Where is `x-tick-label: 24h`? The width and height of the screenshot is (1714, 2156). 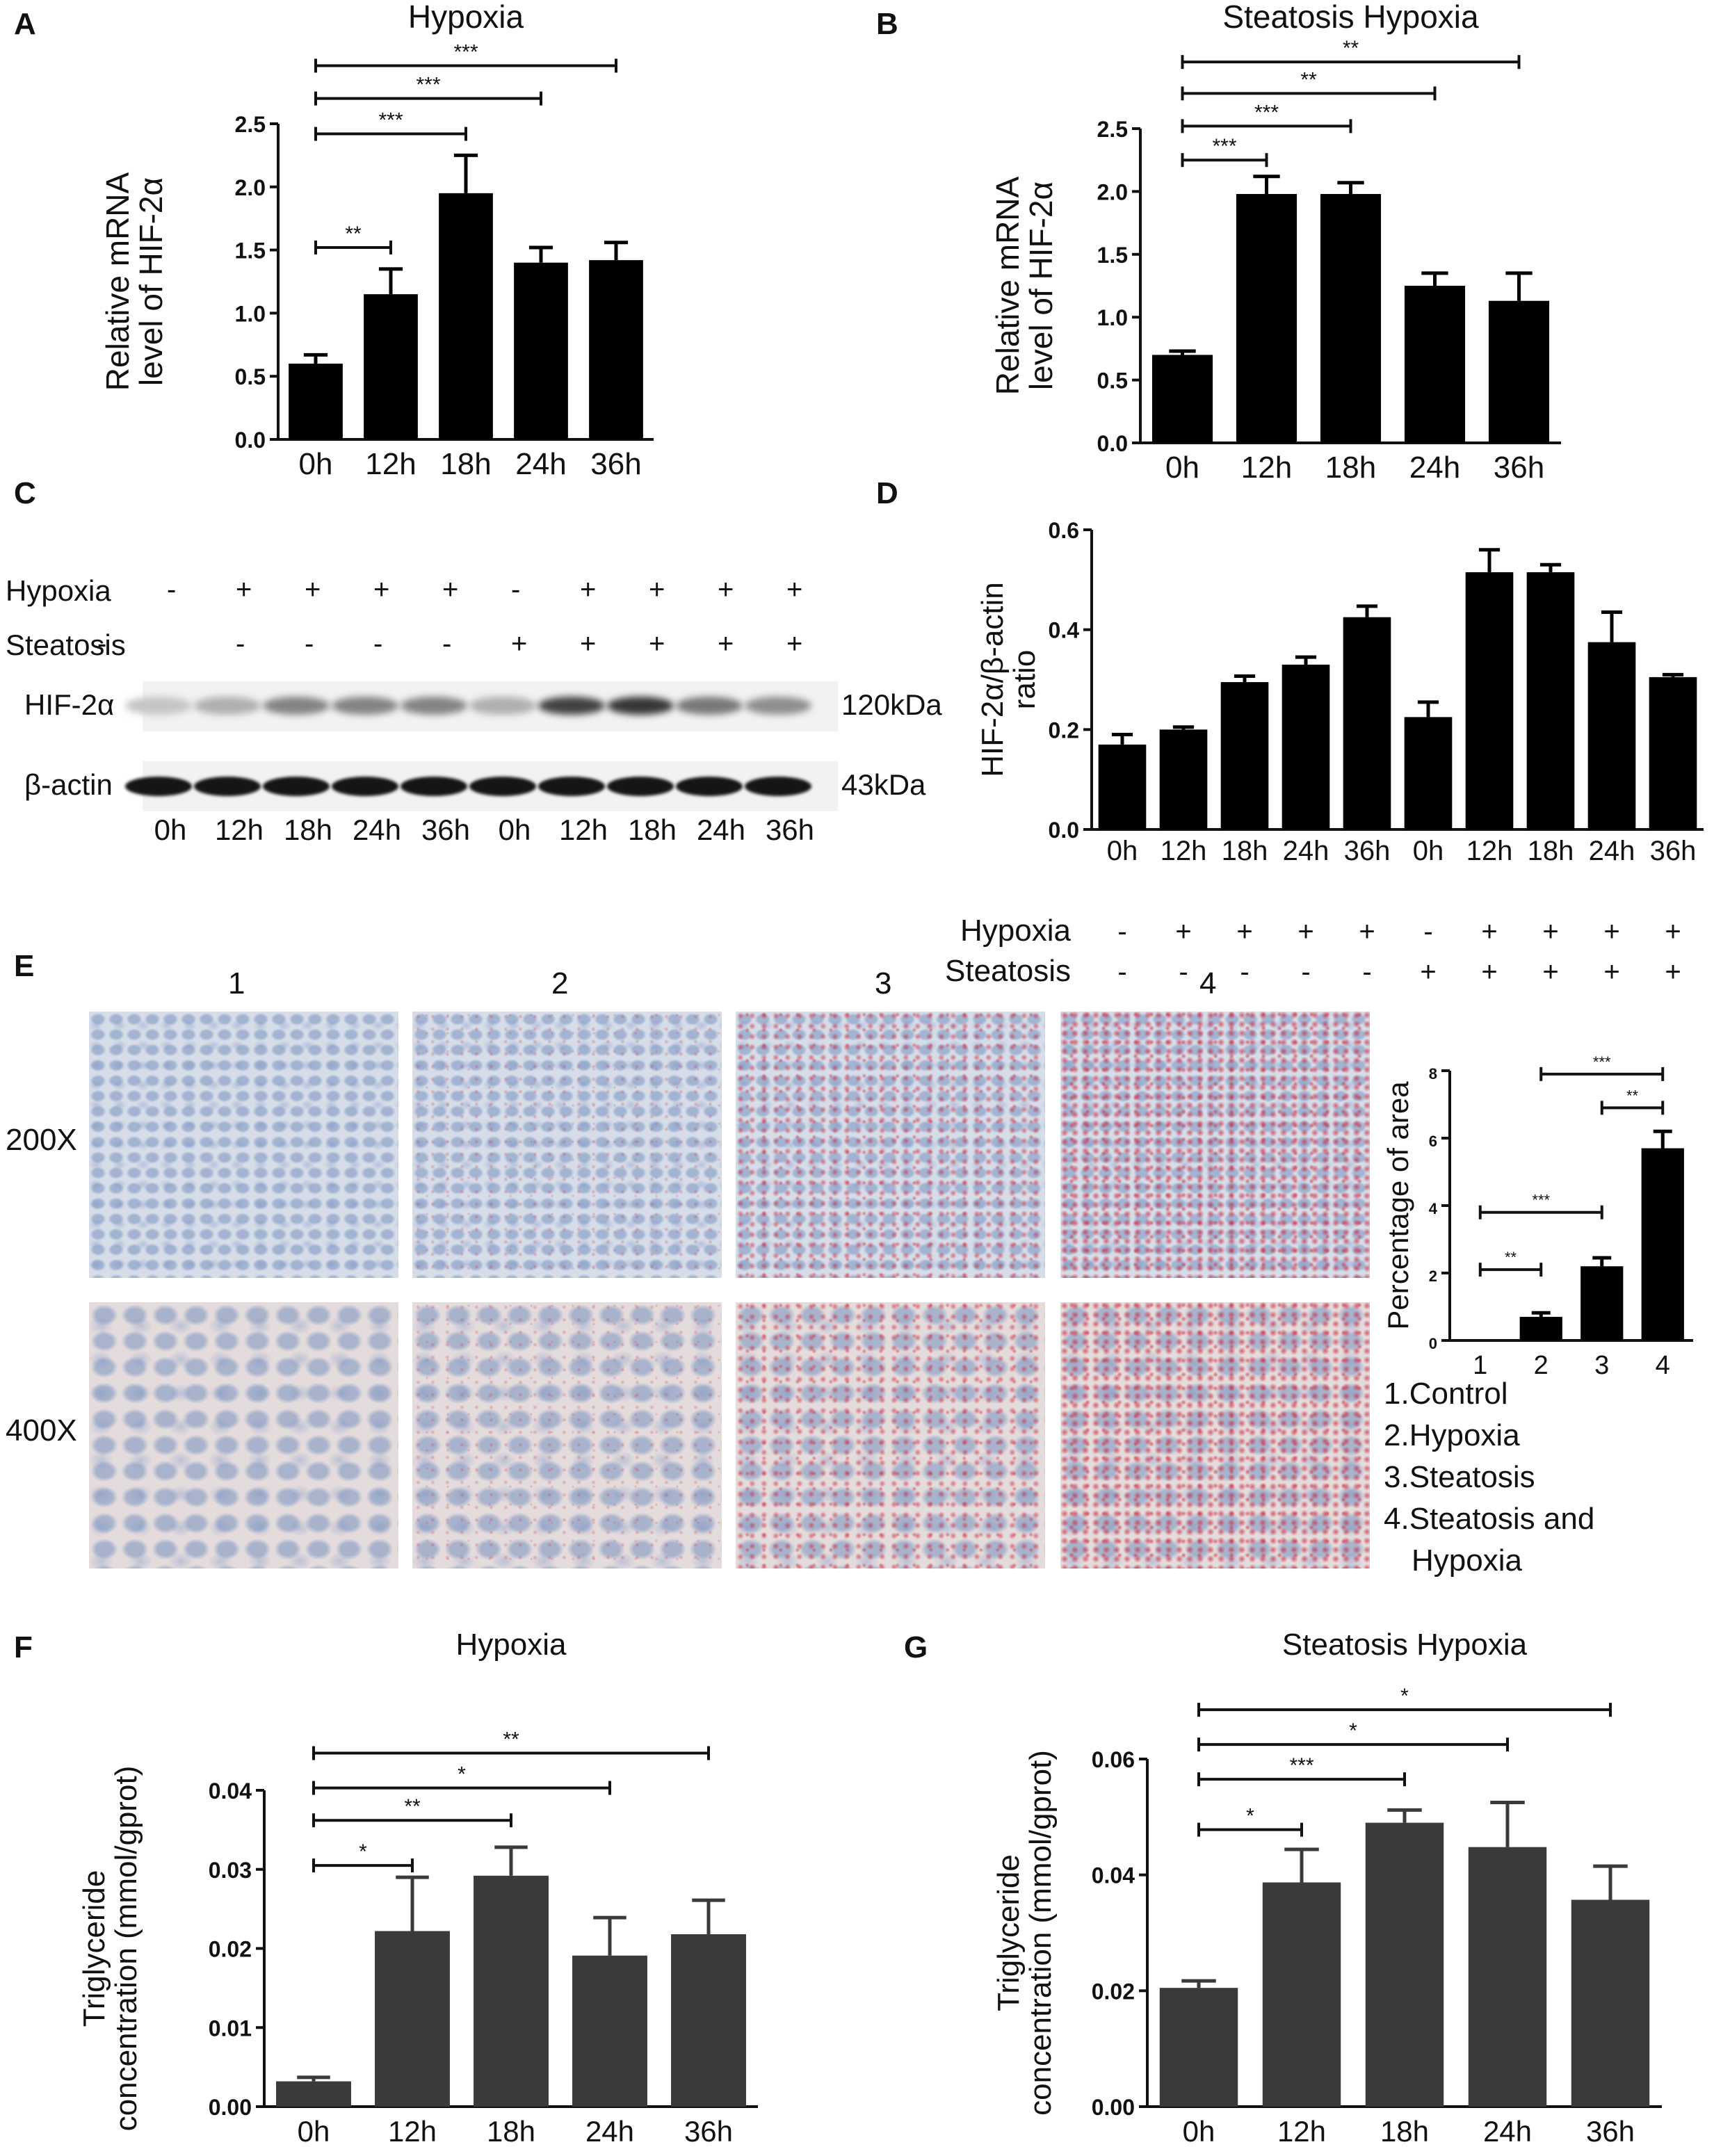
x-tick-label: 24h is located at coordinates (1306, 851).